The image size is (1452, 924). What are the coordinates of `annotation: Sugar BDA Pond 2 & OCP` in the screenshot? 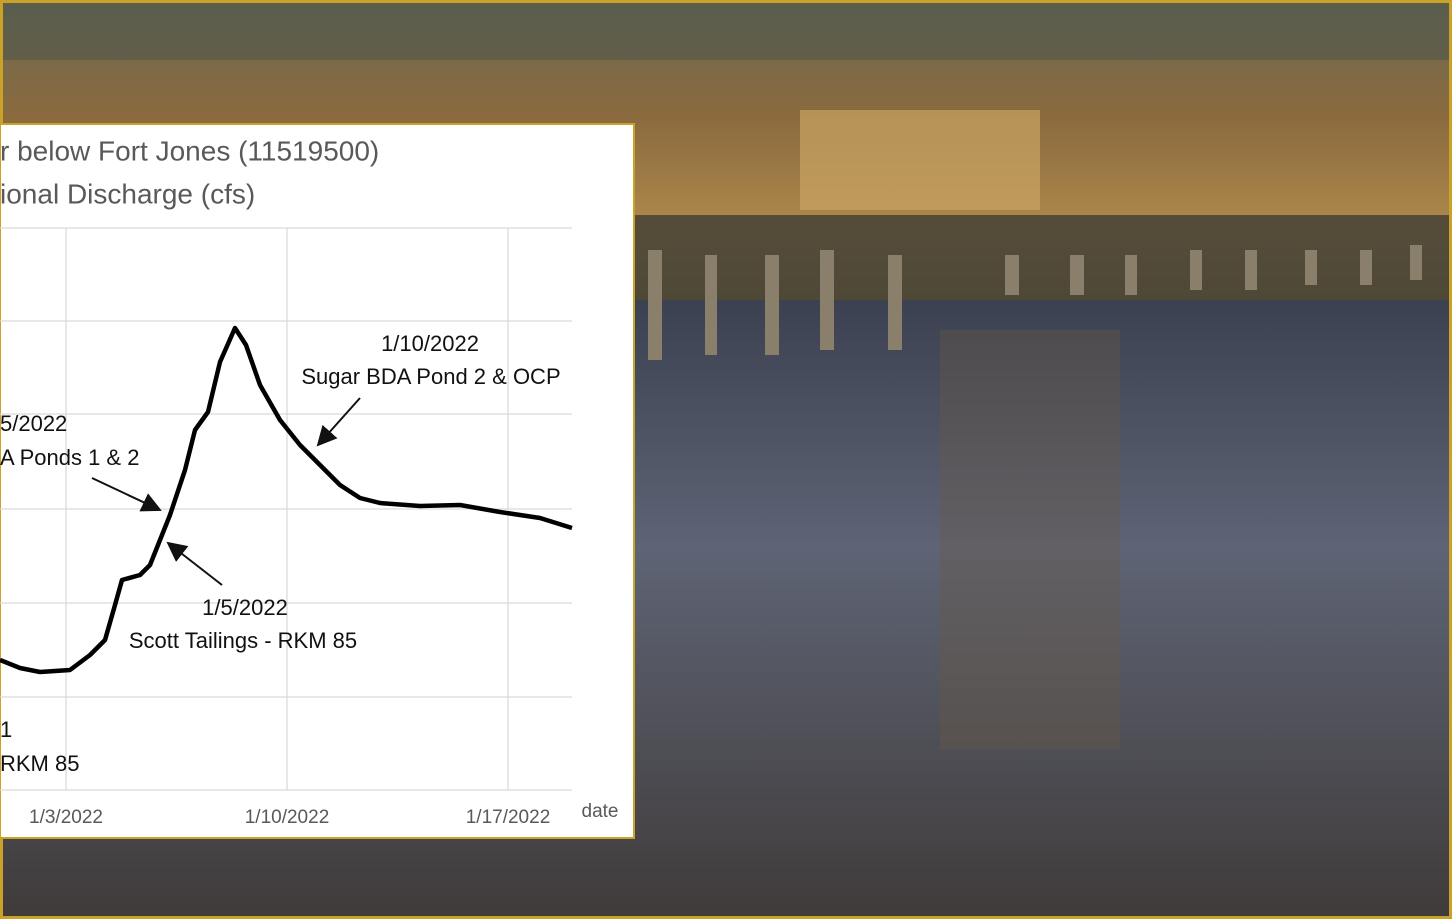 It's located at (430, 376).